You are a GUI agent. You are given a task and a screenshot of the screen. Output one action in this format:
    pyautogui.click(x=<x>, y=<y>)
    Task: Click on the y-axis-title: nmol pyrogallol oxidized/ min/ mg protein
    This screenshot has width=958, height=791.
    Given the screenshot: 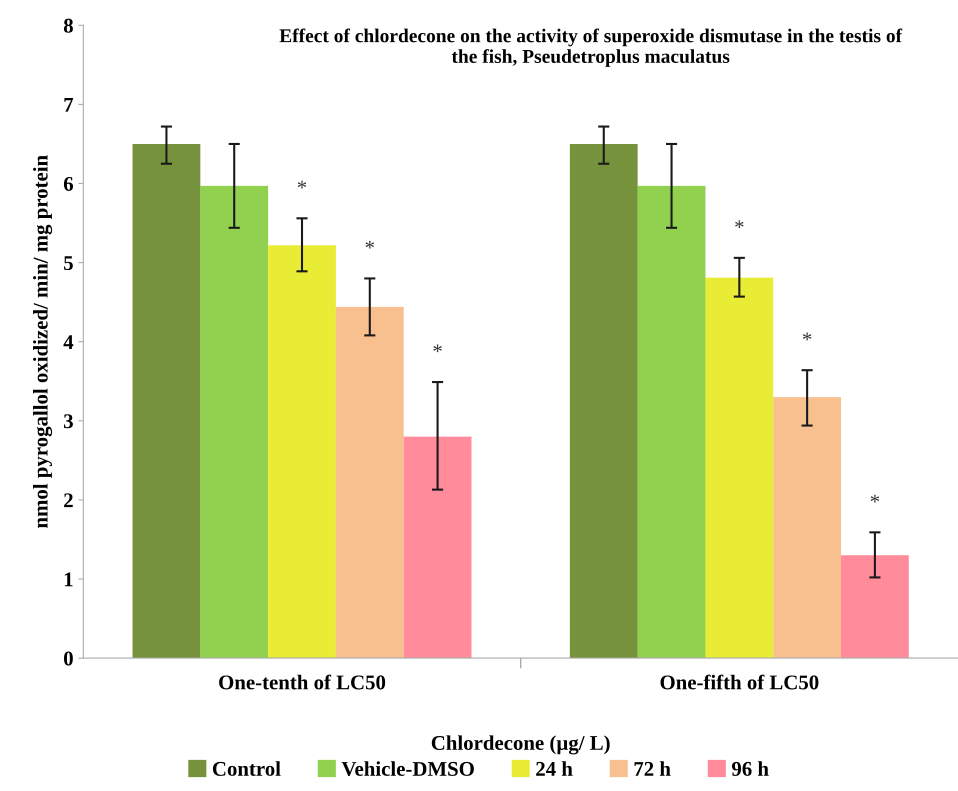 What is the action you would take?
    pyautogui.click(x=42, y=341)
    